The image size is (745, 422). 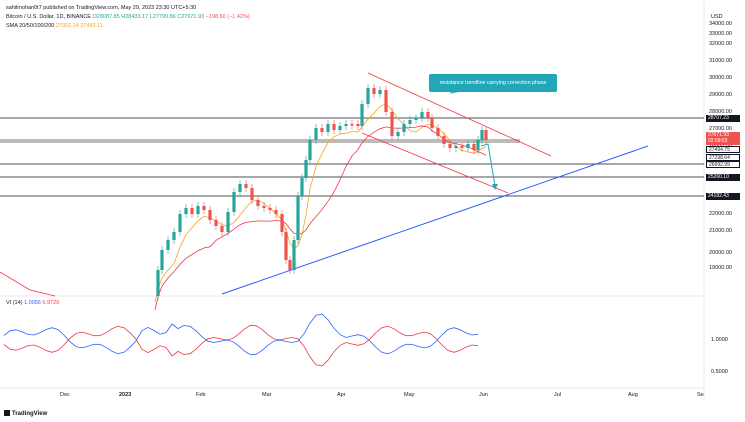 What do you see at coordinates (723, 157) in the screenshot?
I see `price-tag: 27298.64` at bounding box center [723, 157].